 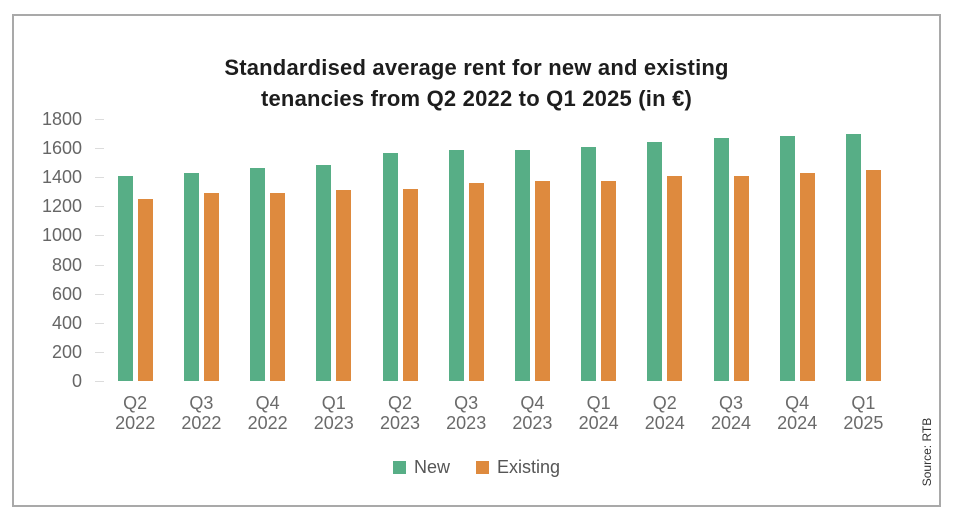 What do you see at coordinates (410, 285) in the screenshot?
I see `bar-existing-q2-2023` at bounding box center [410, 285].